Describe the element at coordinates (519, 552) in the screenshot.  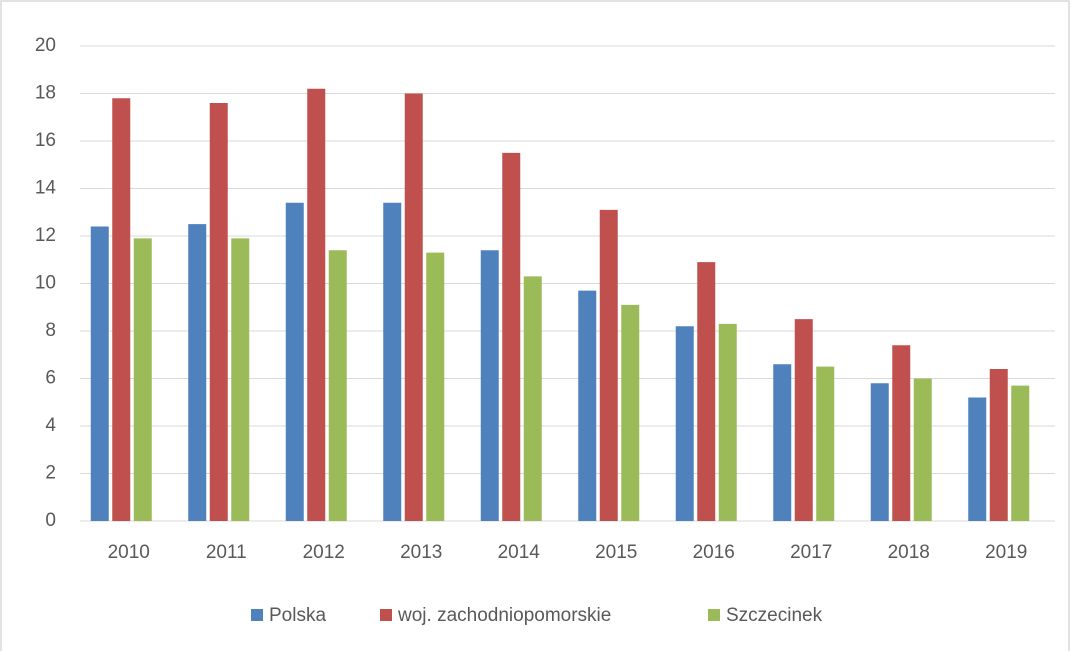
I see `x-tick-label: 2014` at that location.